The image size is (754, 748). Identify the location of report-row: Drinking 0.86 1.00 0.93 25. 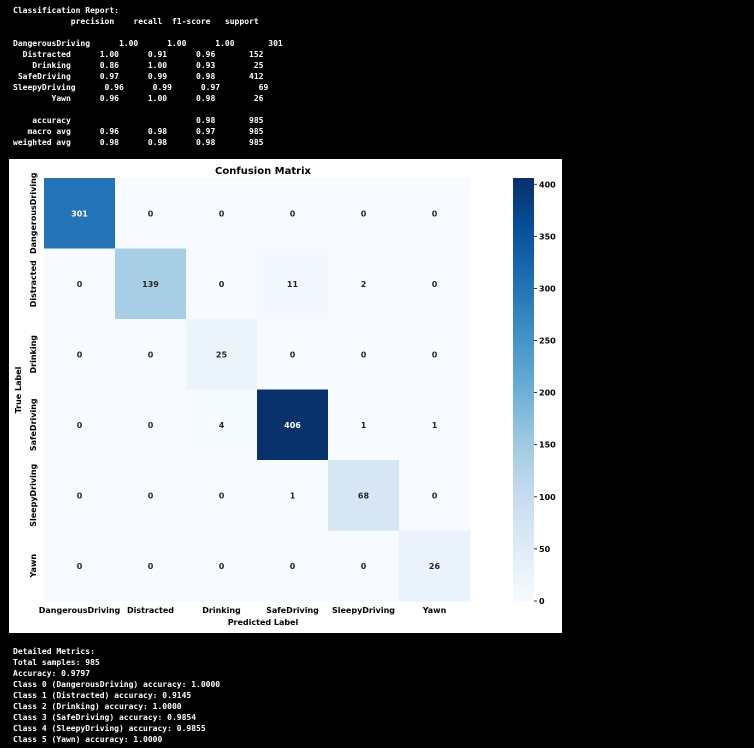
(138, 65).